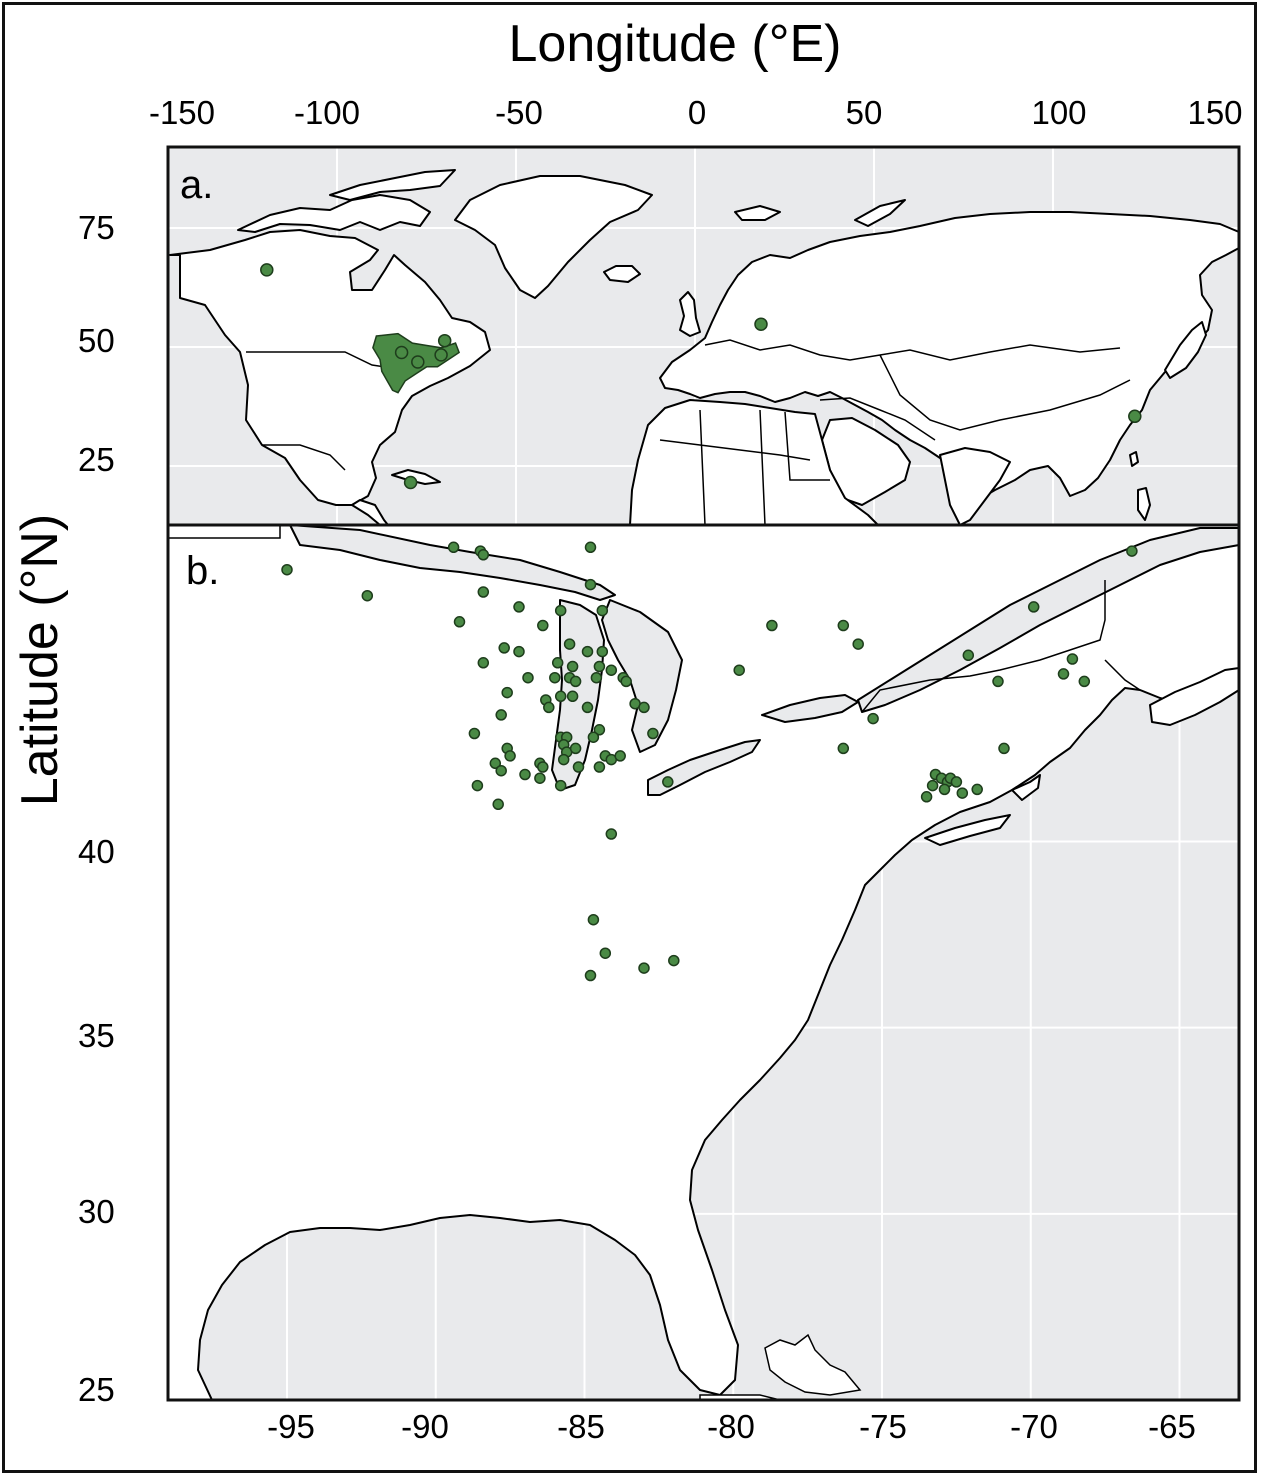 This screenshot has height=1479, width=1263. Describe the element at coordinates (96, 227) in the screenshot. I see `y-tick-a: 75` at that location.